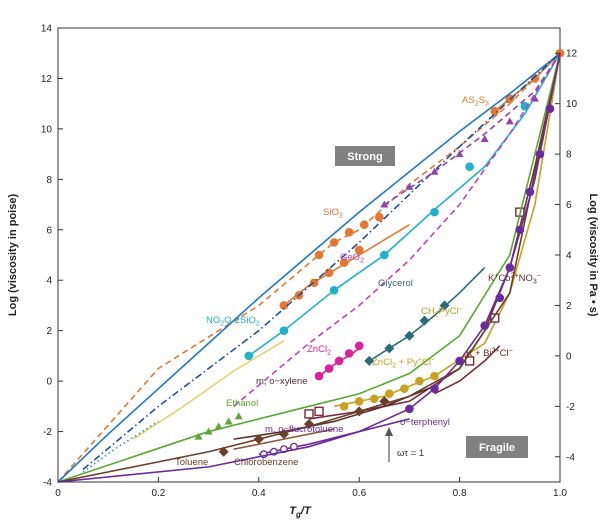 Image resolution: width=603 pixels, height=525 pixels. I want to click on y-right-tick-label: 12, so click(572, 54).